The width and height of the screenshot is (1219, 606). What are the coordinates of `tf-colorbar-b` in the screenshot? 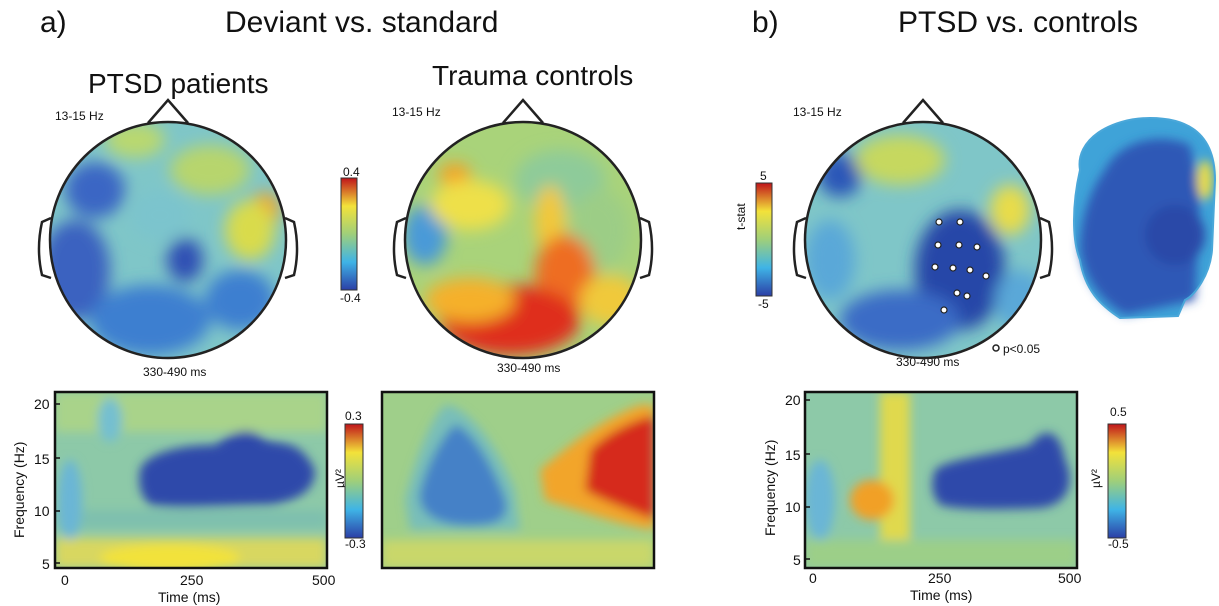 It's located at (1117, 481).